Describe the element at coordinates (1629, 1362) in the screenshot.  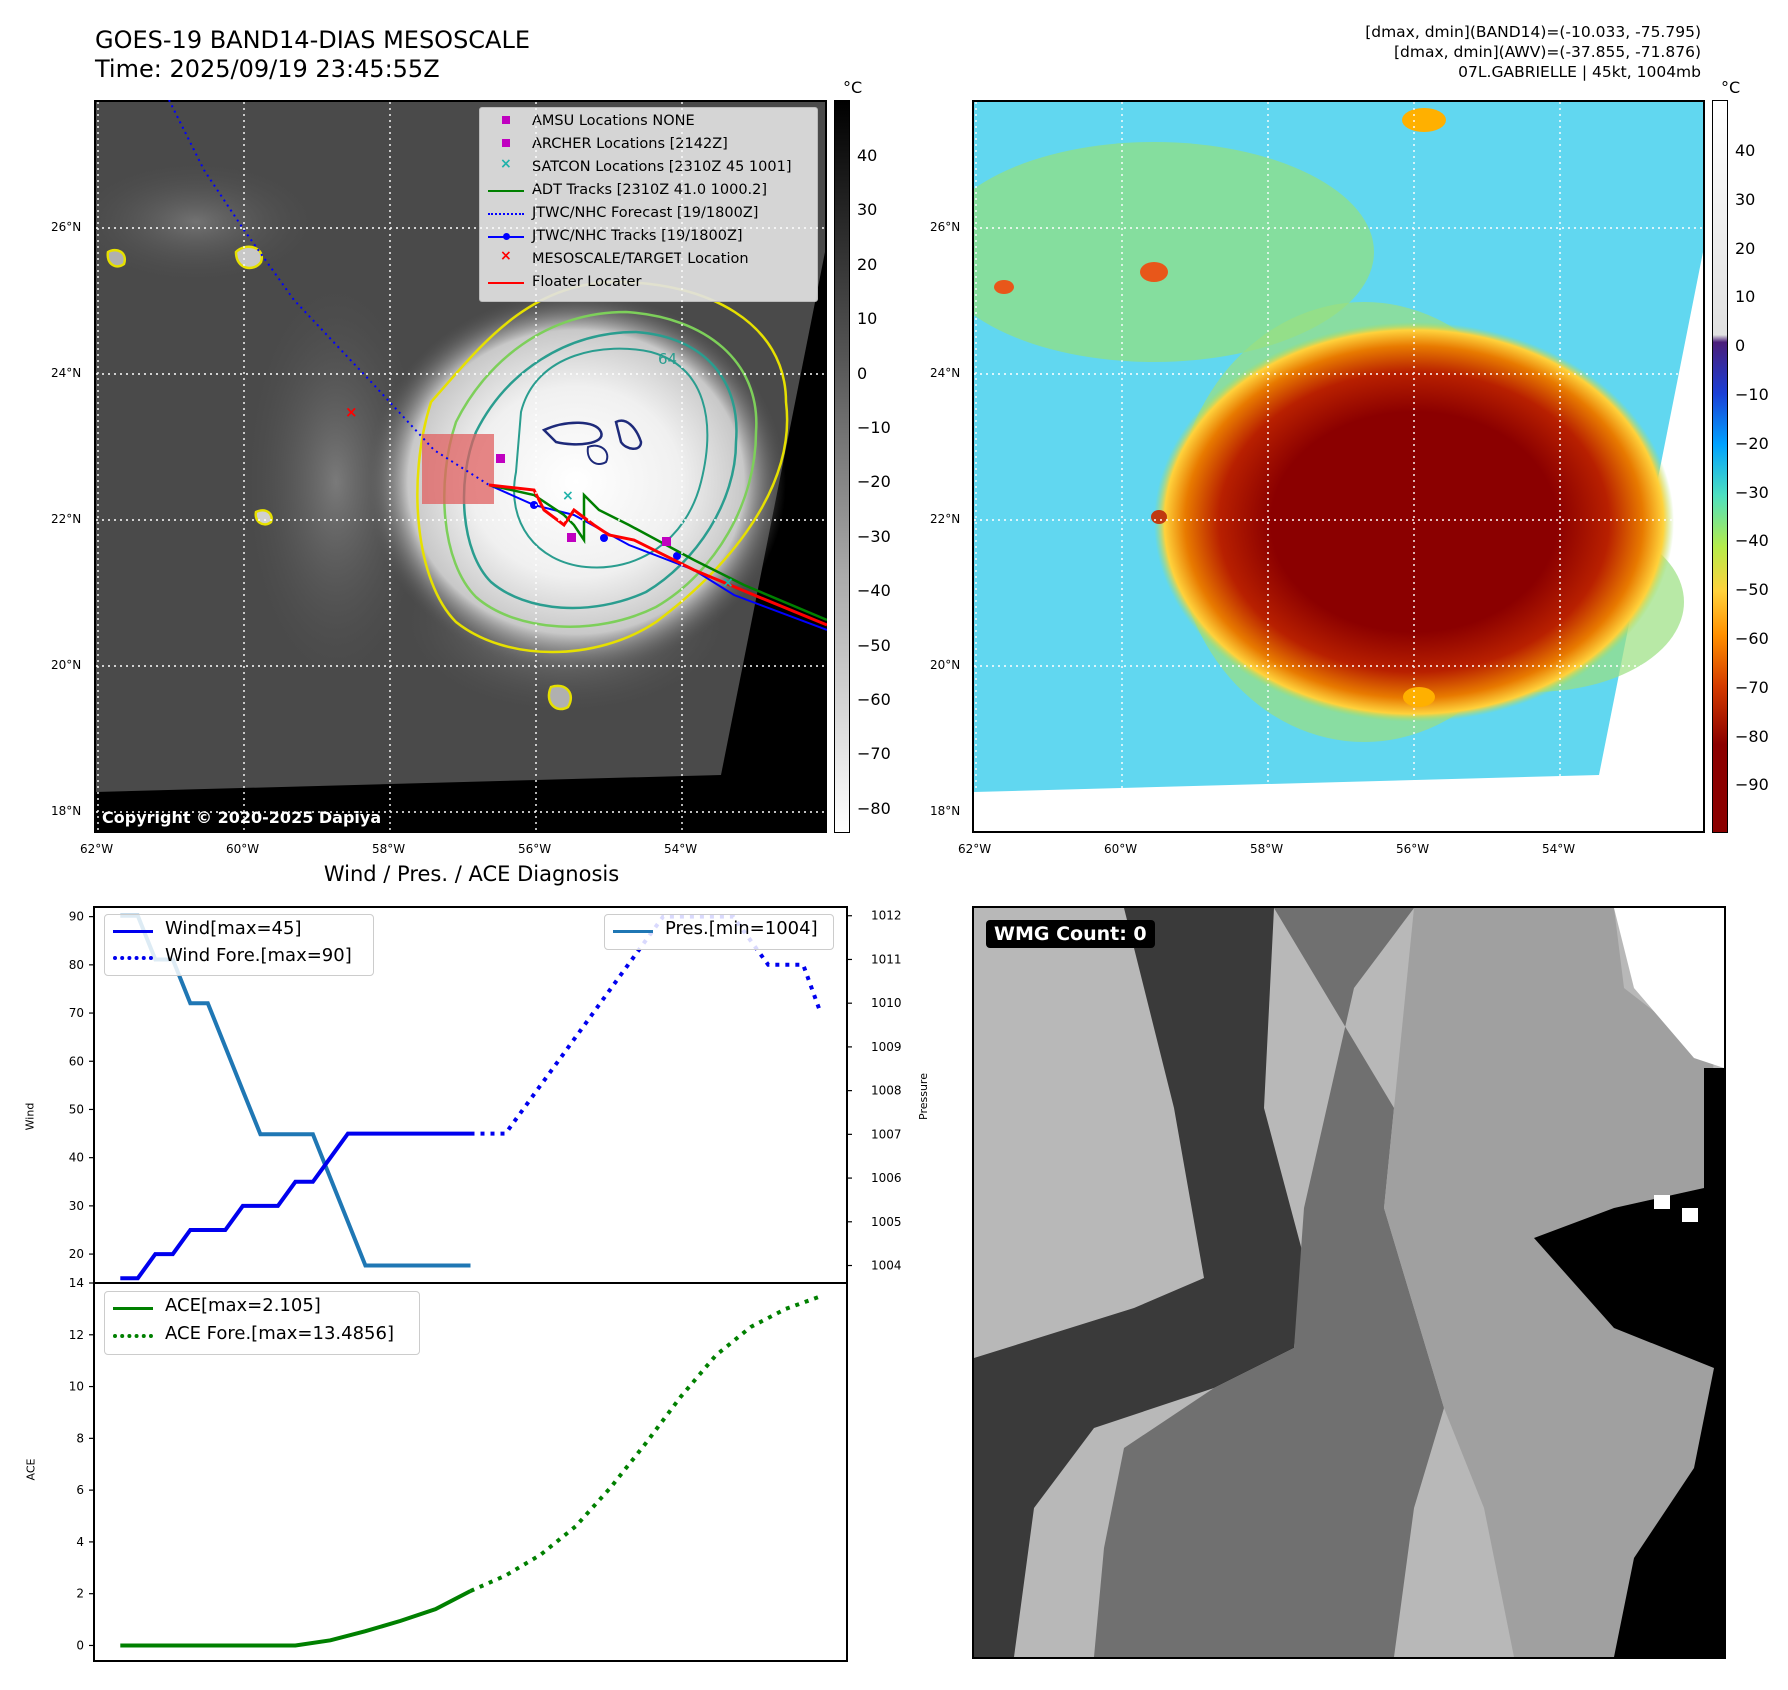
I see `wmg-black-area` at that location.